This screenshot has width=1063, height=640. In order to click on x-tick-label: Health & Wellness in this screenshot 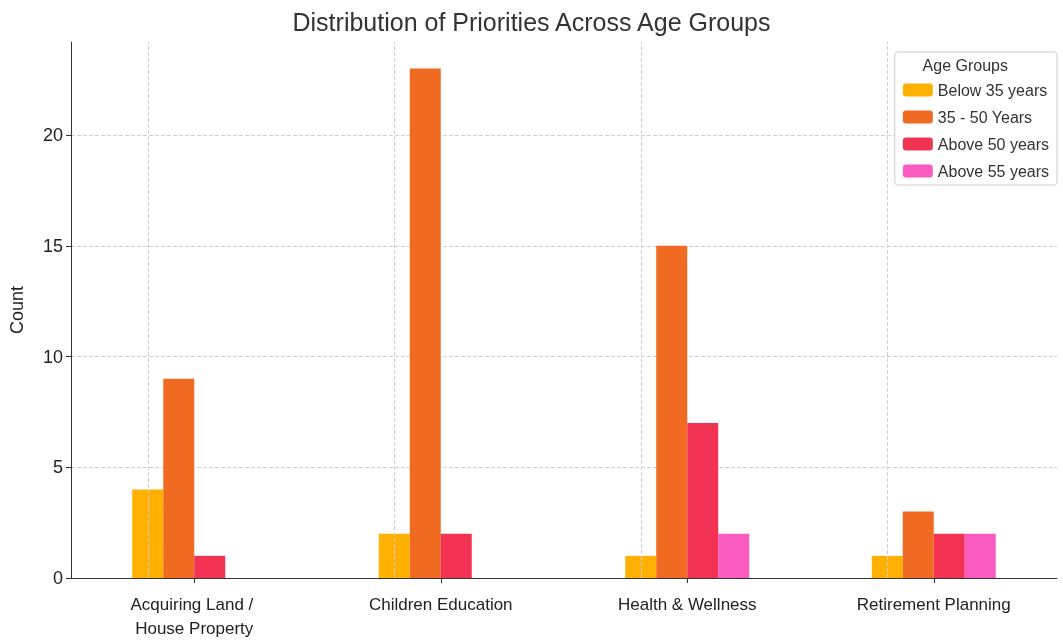, I will do `click(687, 604)`.